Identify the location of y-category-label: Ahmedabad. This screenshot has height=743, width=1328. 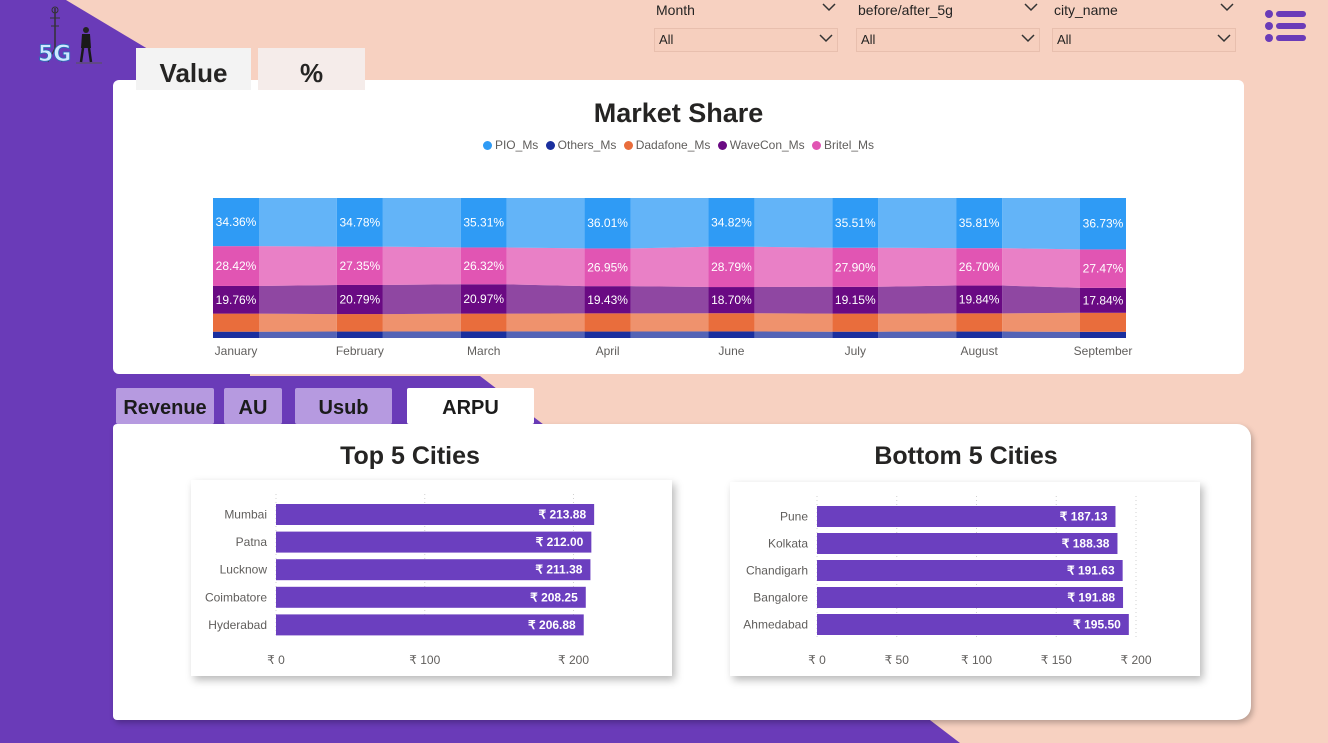
(775, 625).